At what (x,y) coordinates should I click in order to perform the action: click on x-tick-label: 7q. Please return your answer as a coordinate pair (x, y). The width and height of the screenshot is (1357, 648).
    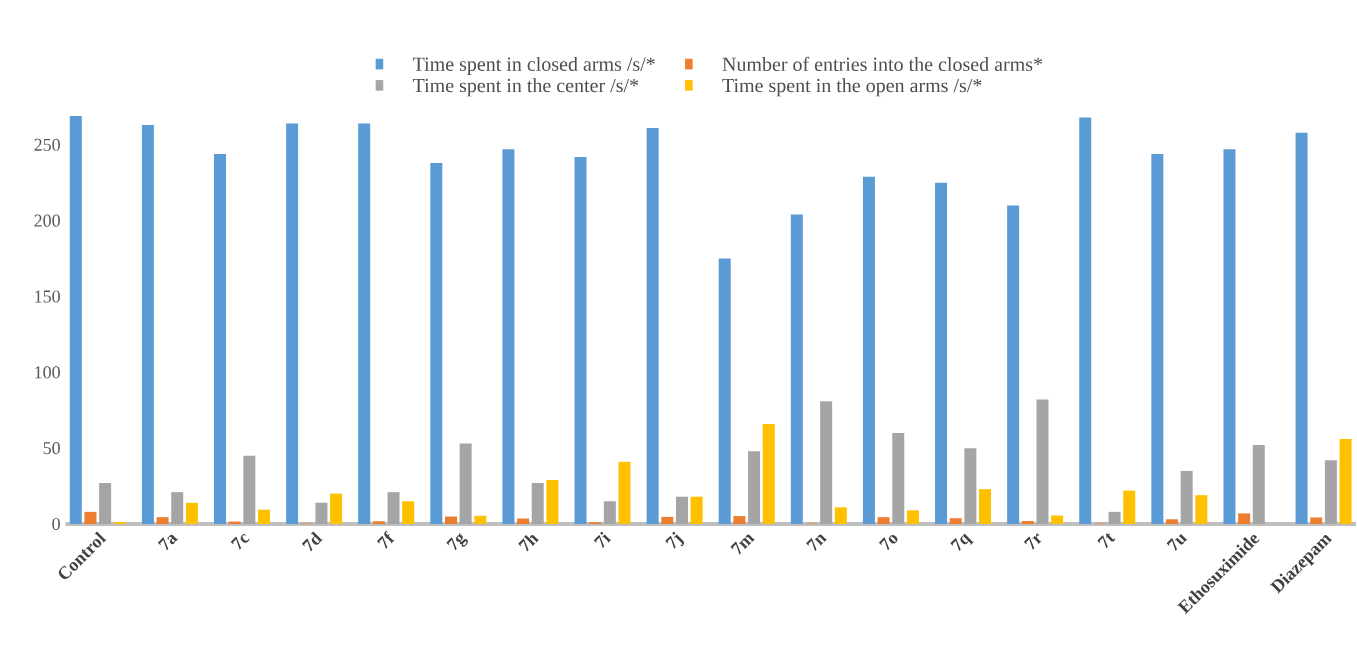
    Looking at the image, I should click on (962, 542).